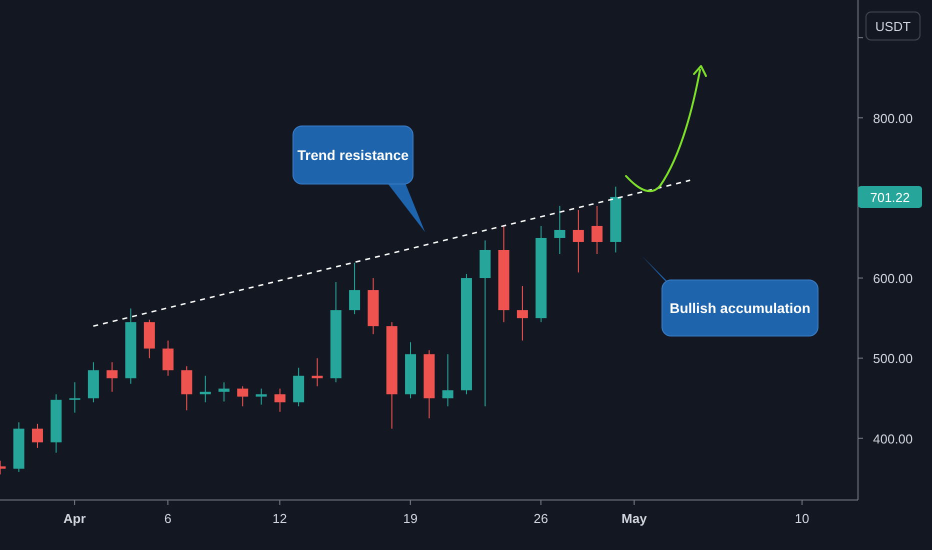 The height and width of the screenshot is (550, 932). Describe the element at coordinates (740, 308) in the screenshot. I see `annotation: Bullish accumulation` at that location.